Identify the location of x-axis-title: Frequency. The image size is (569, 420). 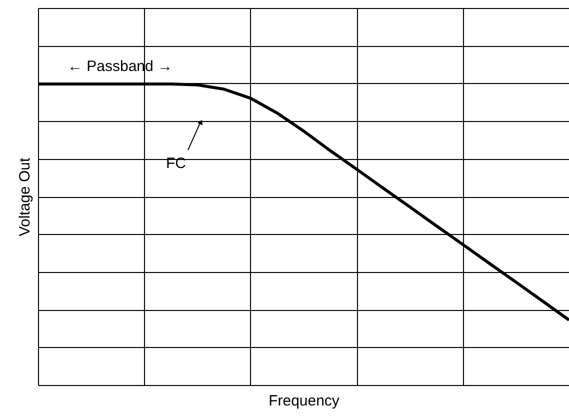
(304, 401).